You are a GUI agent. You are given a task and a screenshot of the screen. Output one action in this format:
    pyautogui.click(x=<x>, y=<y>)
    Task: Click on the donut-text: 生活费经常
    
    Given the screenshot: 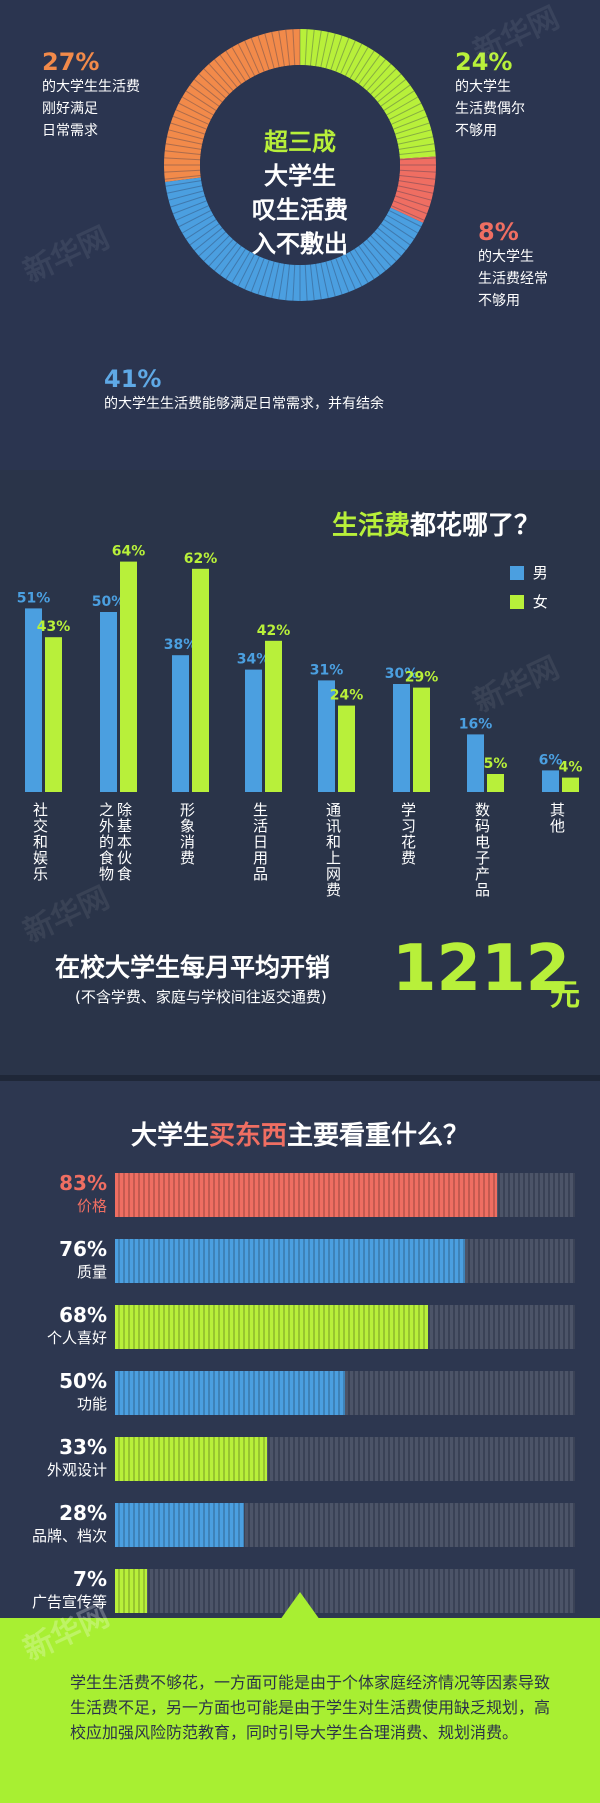 What is the action you would take?
    pyautogui.click(x=513, y=279)
    